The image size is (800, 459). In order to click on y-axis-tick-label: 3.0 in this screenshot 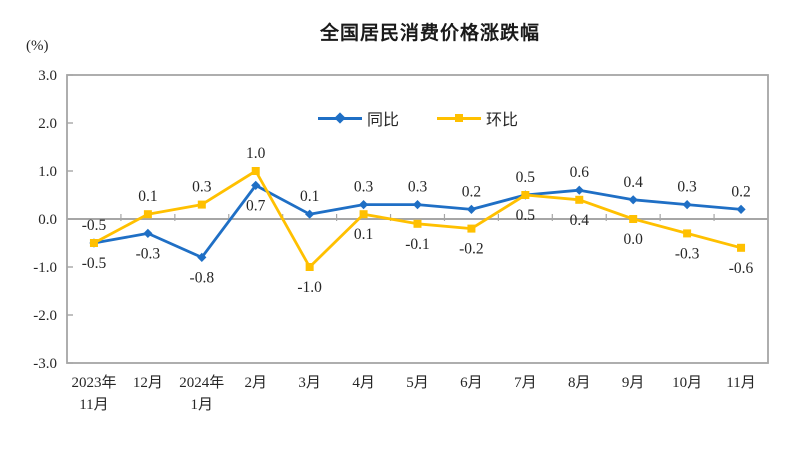, I will do `click(47, 76)`.